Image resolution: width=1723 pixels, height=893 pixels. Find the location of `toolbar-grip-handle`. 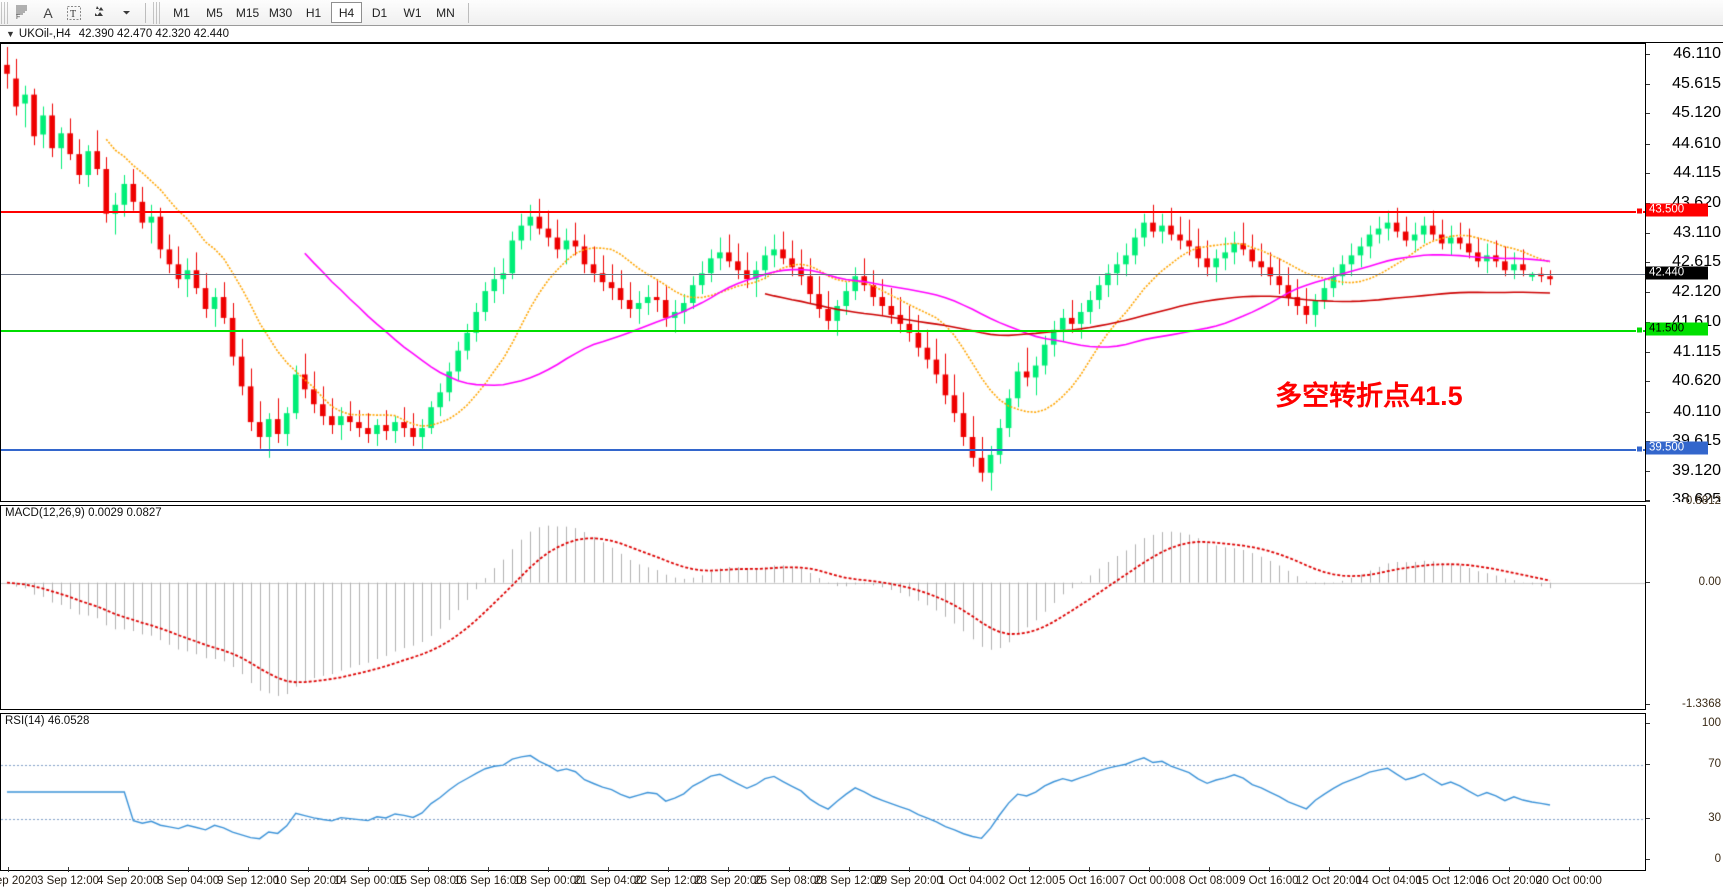

toolbar-grip-handle is located at coordinates (5, 12).